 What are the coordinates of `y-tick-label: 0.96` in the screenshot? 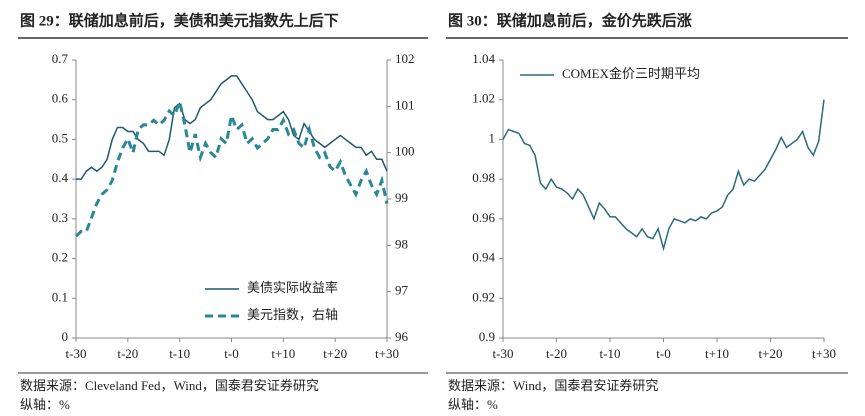 It's located at (483, 217).